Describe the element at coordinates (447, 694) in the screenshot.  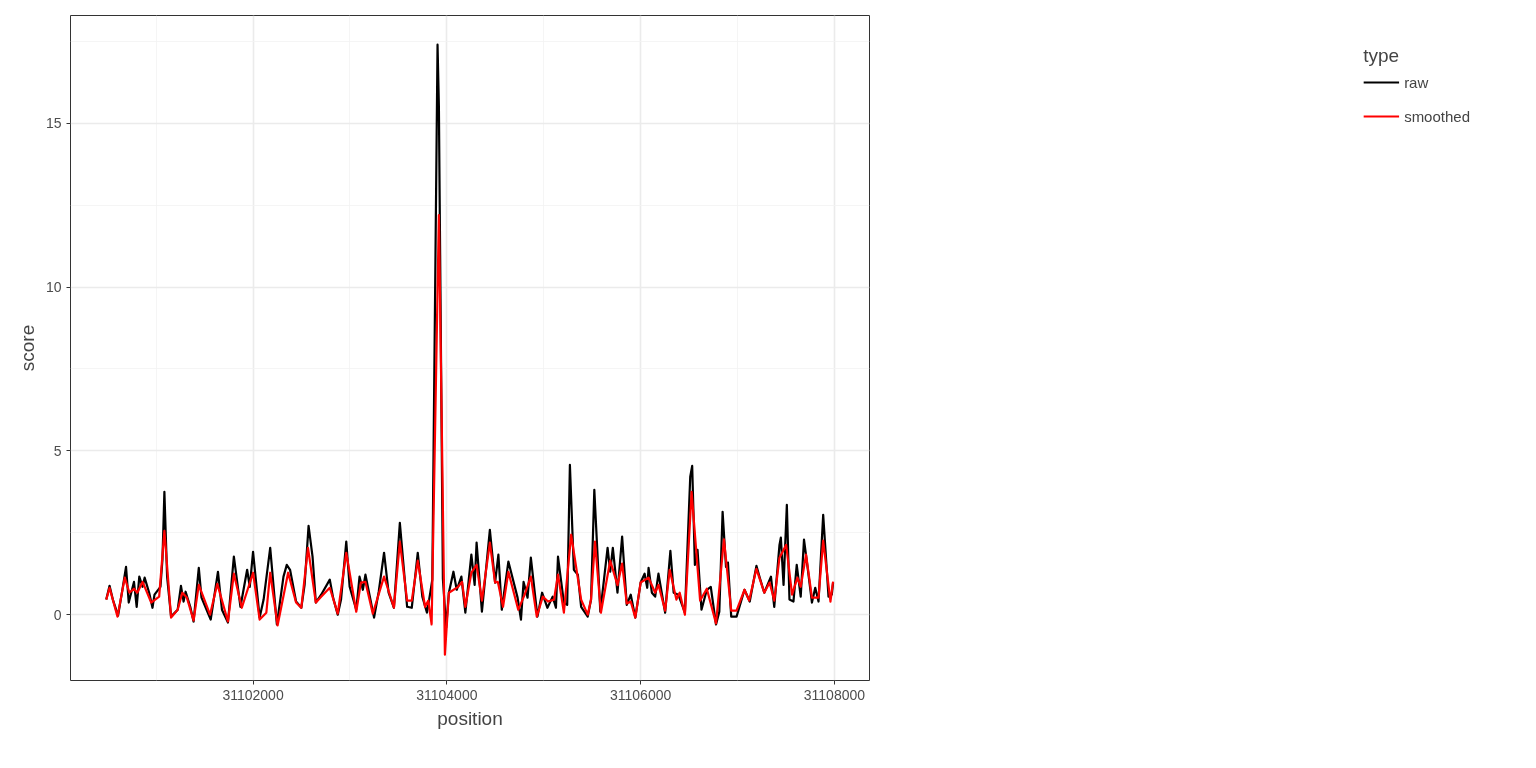
I see `x-tick-label: 31104000` at that location.